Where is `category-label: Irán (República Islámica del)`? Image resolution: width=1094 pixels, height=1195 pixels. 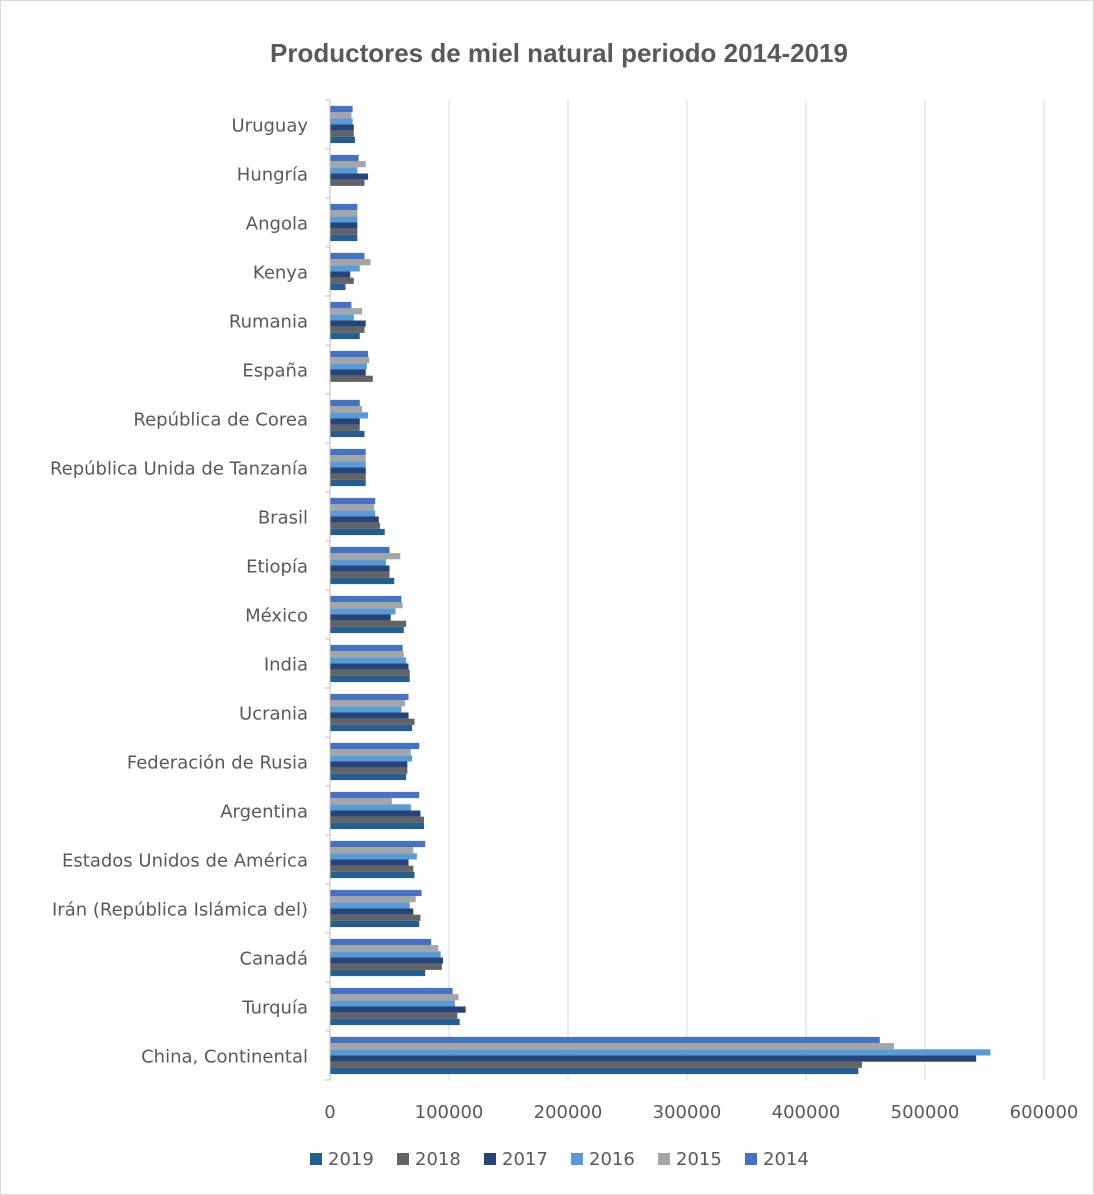 category-label: Irán (República Islámica del) is located at coordinates (180, 910).